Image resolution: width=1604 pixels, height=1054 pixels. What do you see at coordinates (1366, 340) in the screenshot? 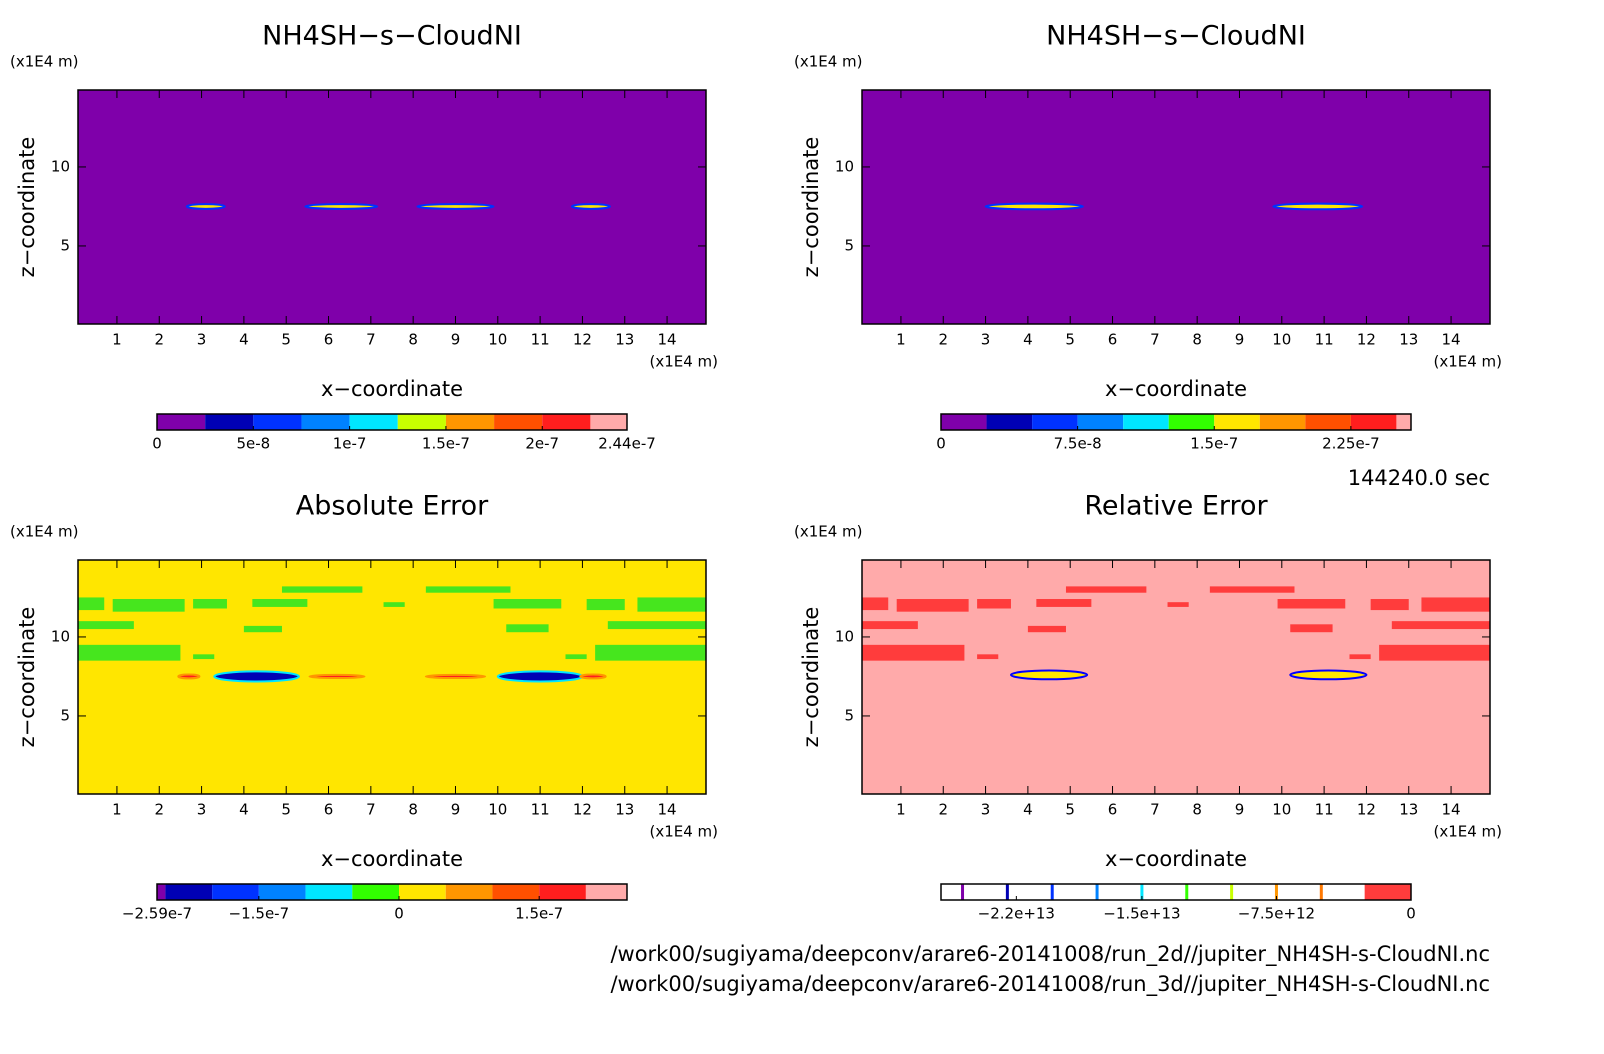
I see `x-tick-label: 12` at bounding box center [1366, 340].